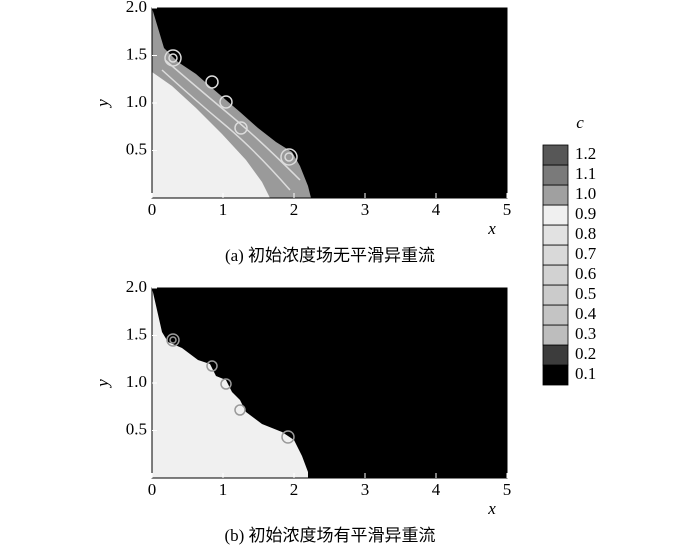  I want to click on colorbar-title: c, so click(580, 122).